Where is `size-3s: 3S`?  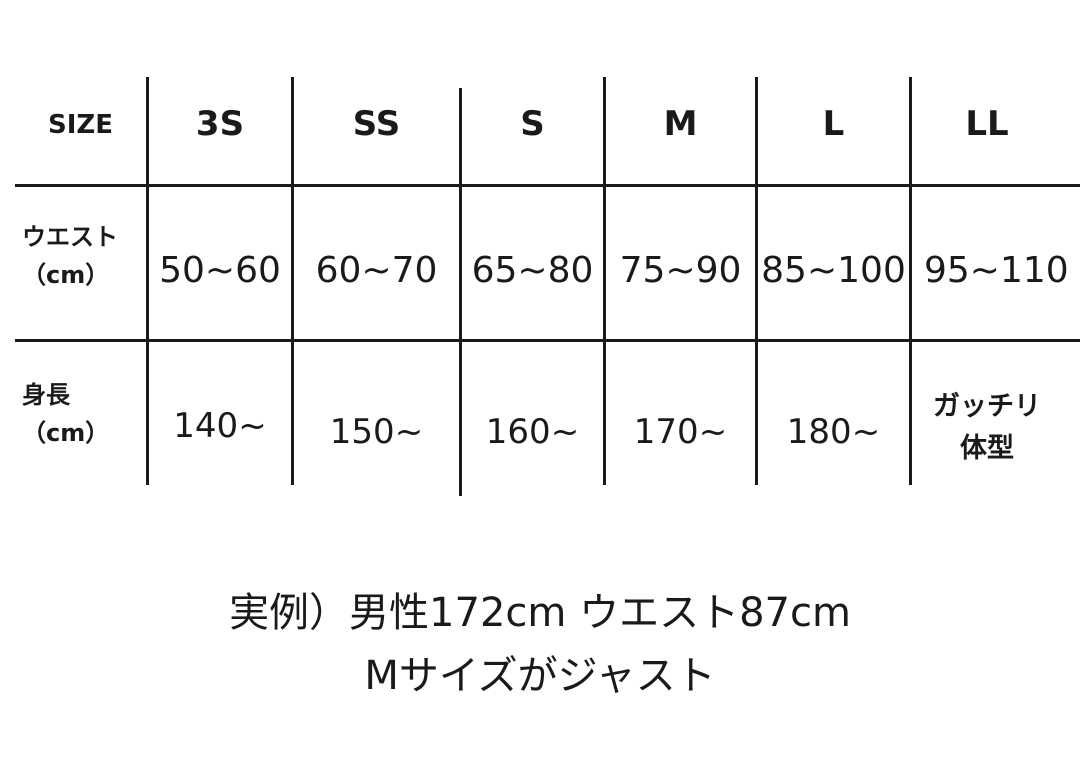 size-3s: 3S is located at coordinates (220, 124).